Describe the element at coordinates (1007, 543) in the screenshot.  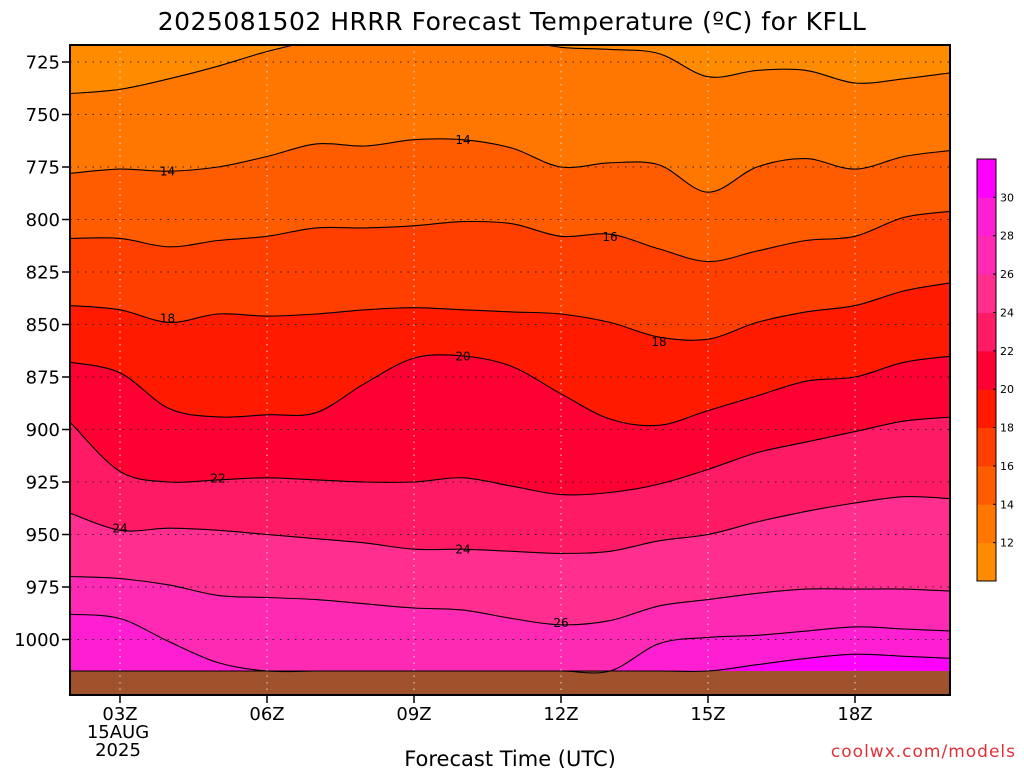
I see `colorbar-label-12: 12` at that location.